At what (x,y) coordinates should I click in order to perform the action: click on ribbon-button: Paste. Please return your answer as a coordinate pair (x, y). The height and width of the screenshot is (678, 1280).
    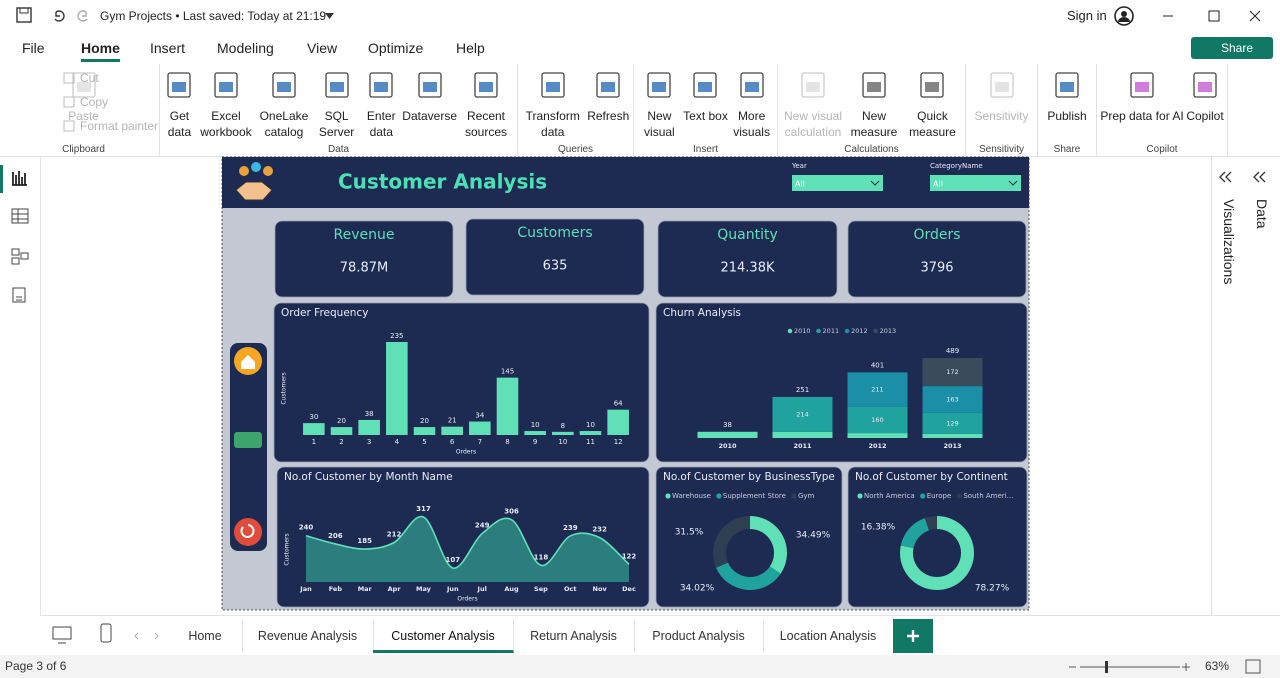
    Looking at the image, I should click on (83, 97).